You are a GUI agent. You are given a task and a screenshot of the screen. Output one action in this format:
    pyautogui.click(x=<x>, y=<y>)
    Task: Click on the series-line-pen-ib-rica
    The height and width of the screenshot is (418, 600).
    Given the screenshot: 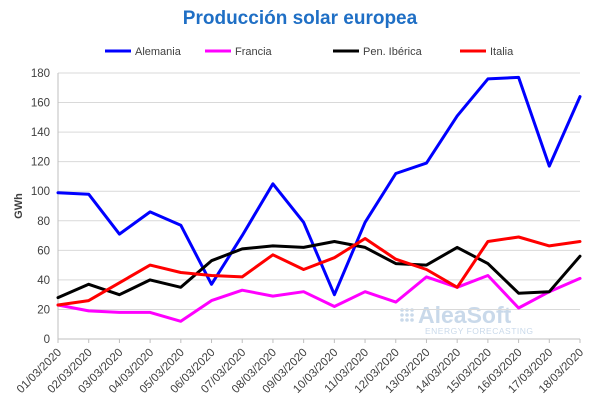 What is the action you would take?
    pyautogui.click(x=319, y=270)
    